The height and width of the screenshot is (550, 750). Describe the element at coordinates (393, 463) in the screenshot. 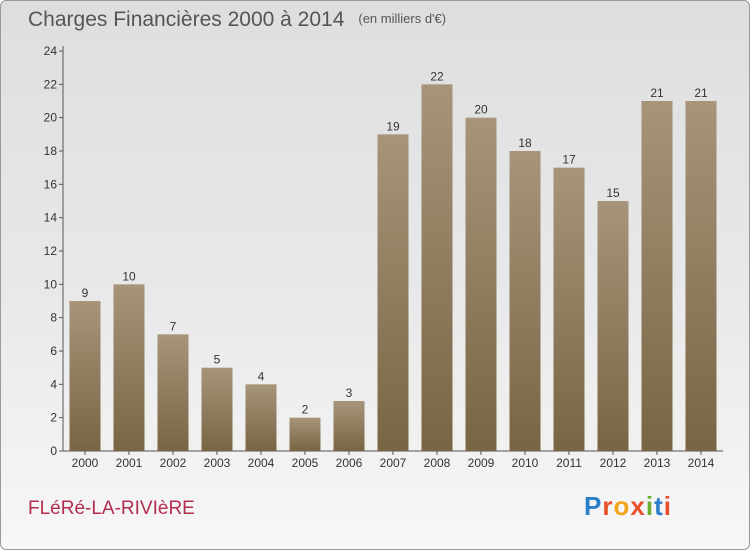

I see `x-tick-label: 2007` at that location.